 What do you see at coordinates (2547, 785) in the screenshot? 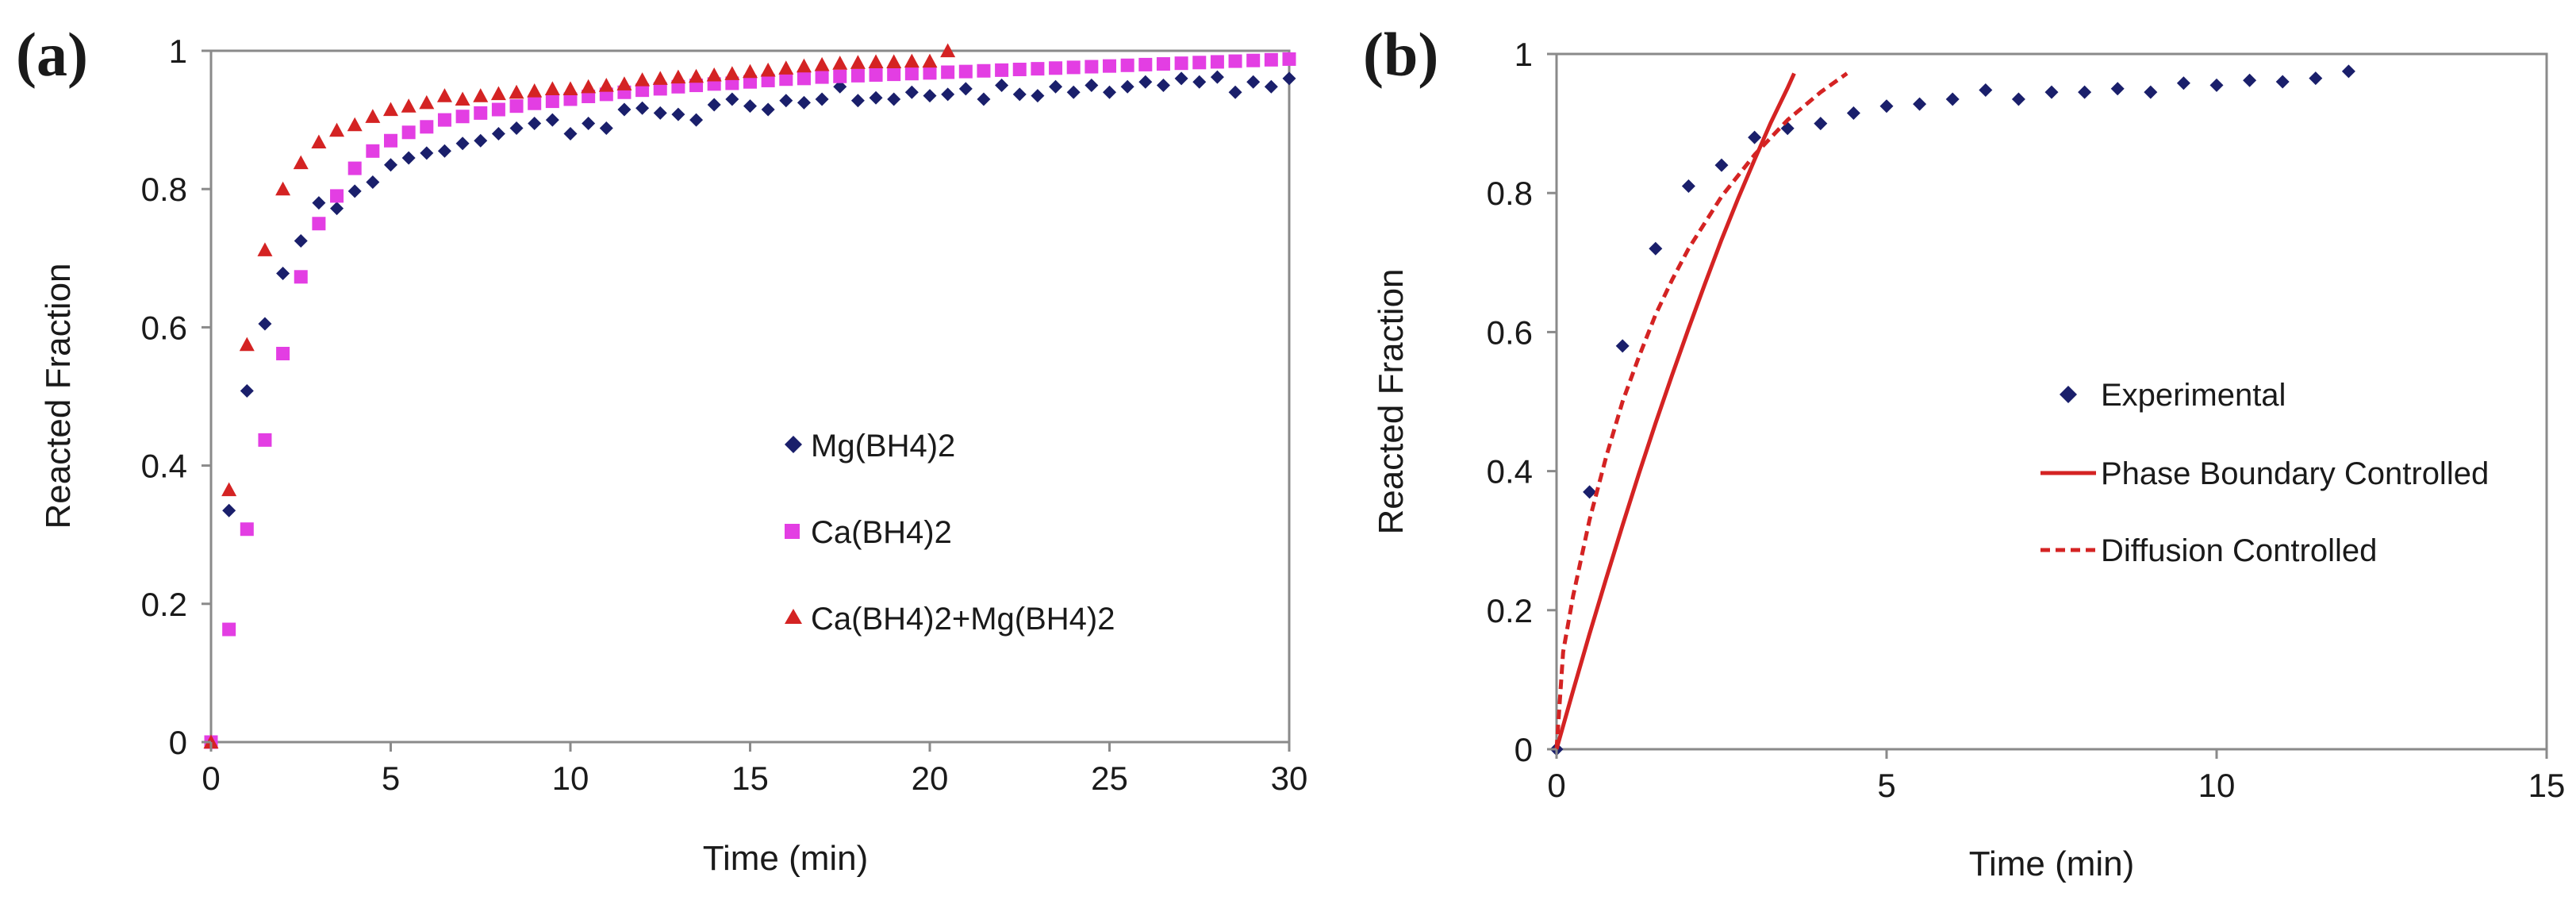
I see `x-tick-label: 15` at bounding box center [2547, 785].